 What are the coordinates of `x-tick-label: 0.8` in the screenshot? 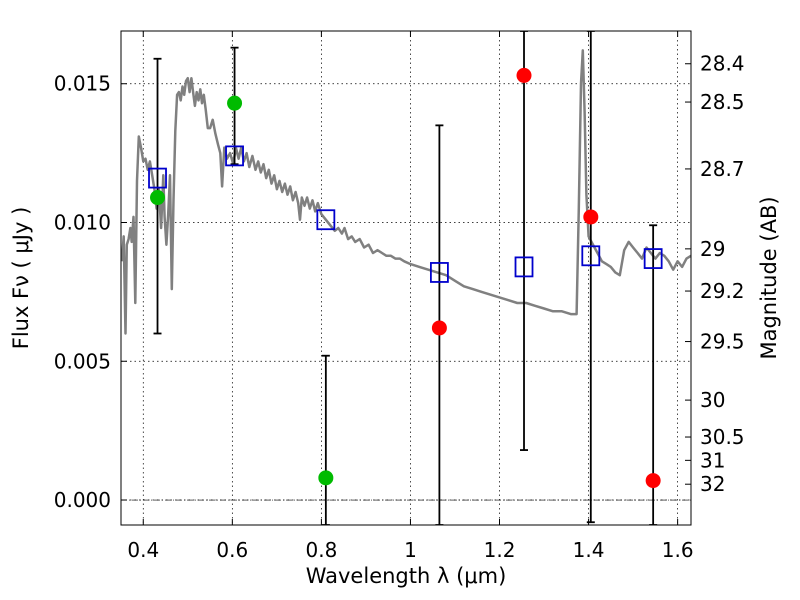 It's located at (321, 550).